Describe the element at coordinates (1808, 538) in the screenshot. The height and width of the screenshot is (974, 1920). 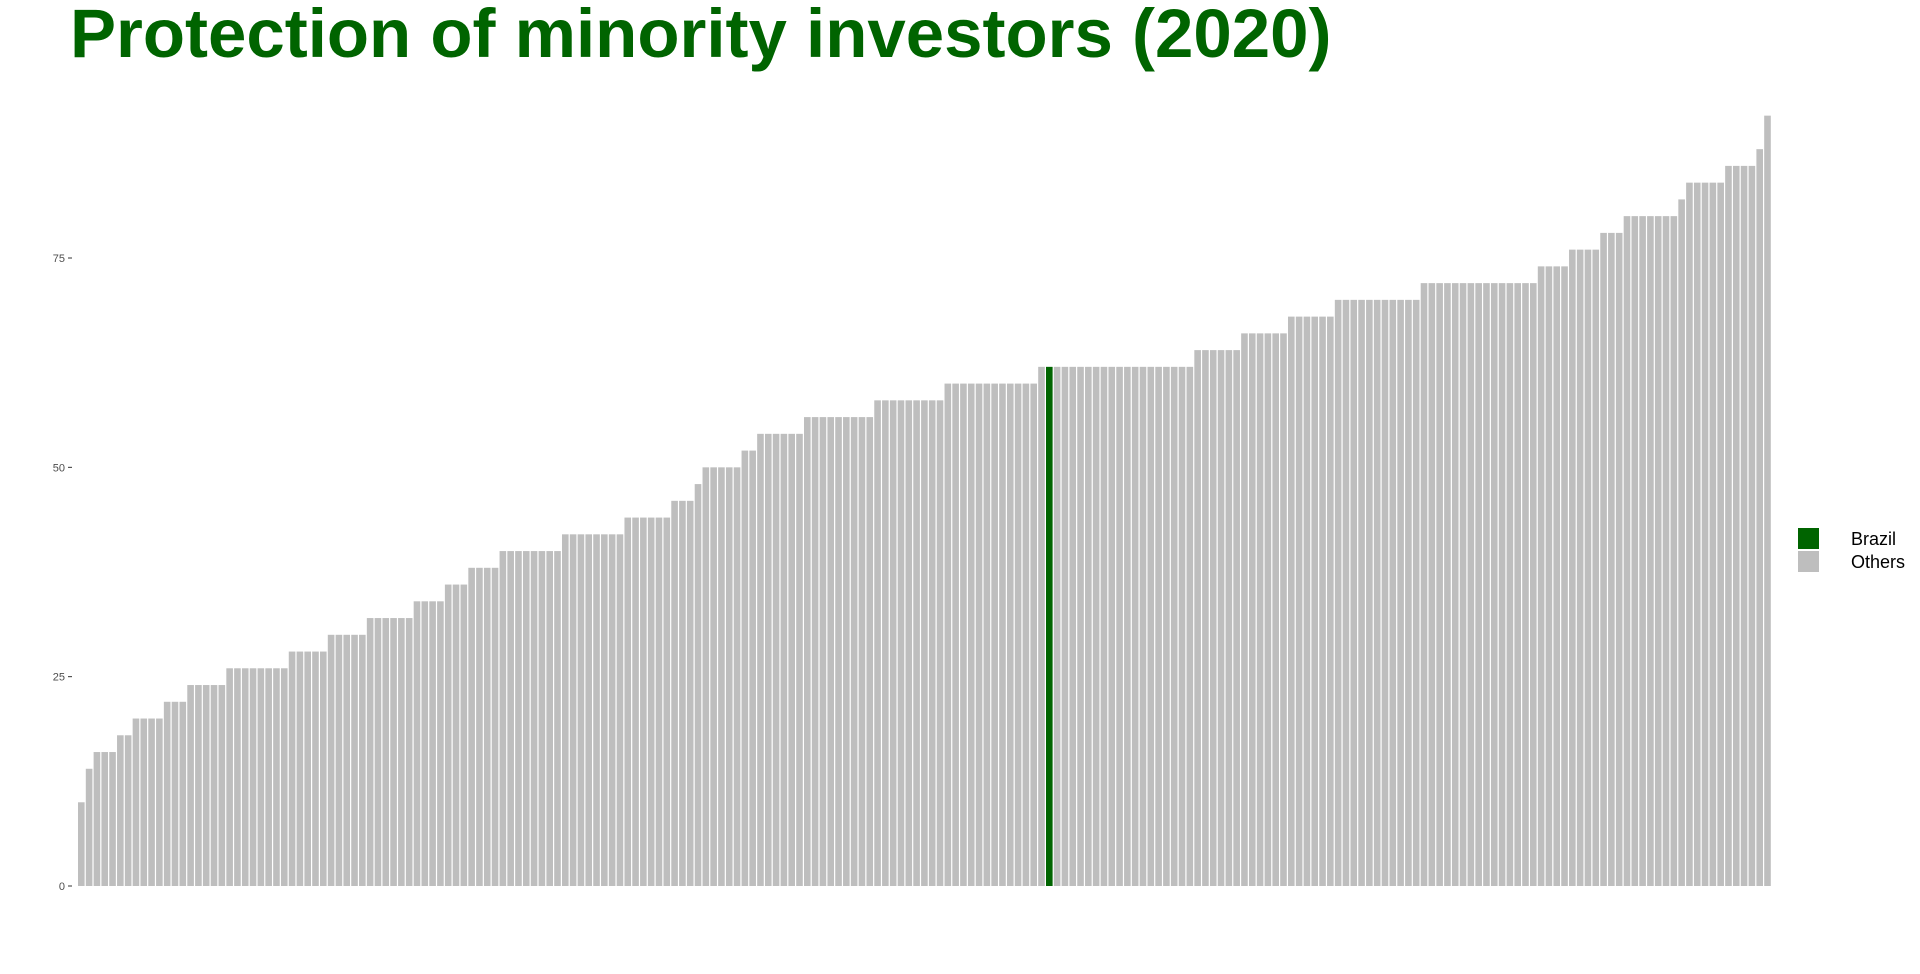
I see `legend-swatch-brazil` at that location.